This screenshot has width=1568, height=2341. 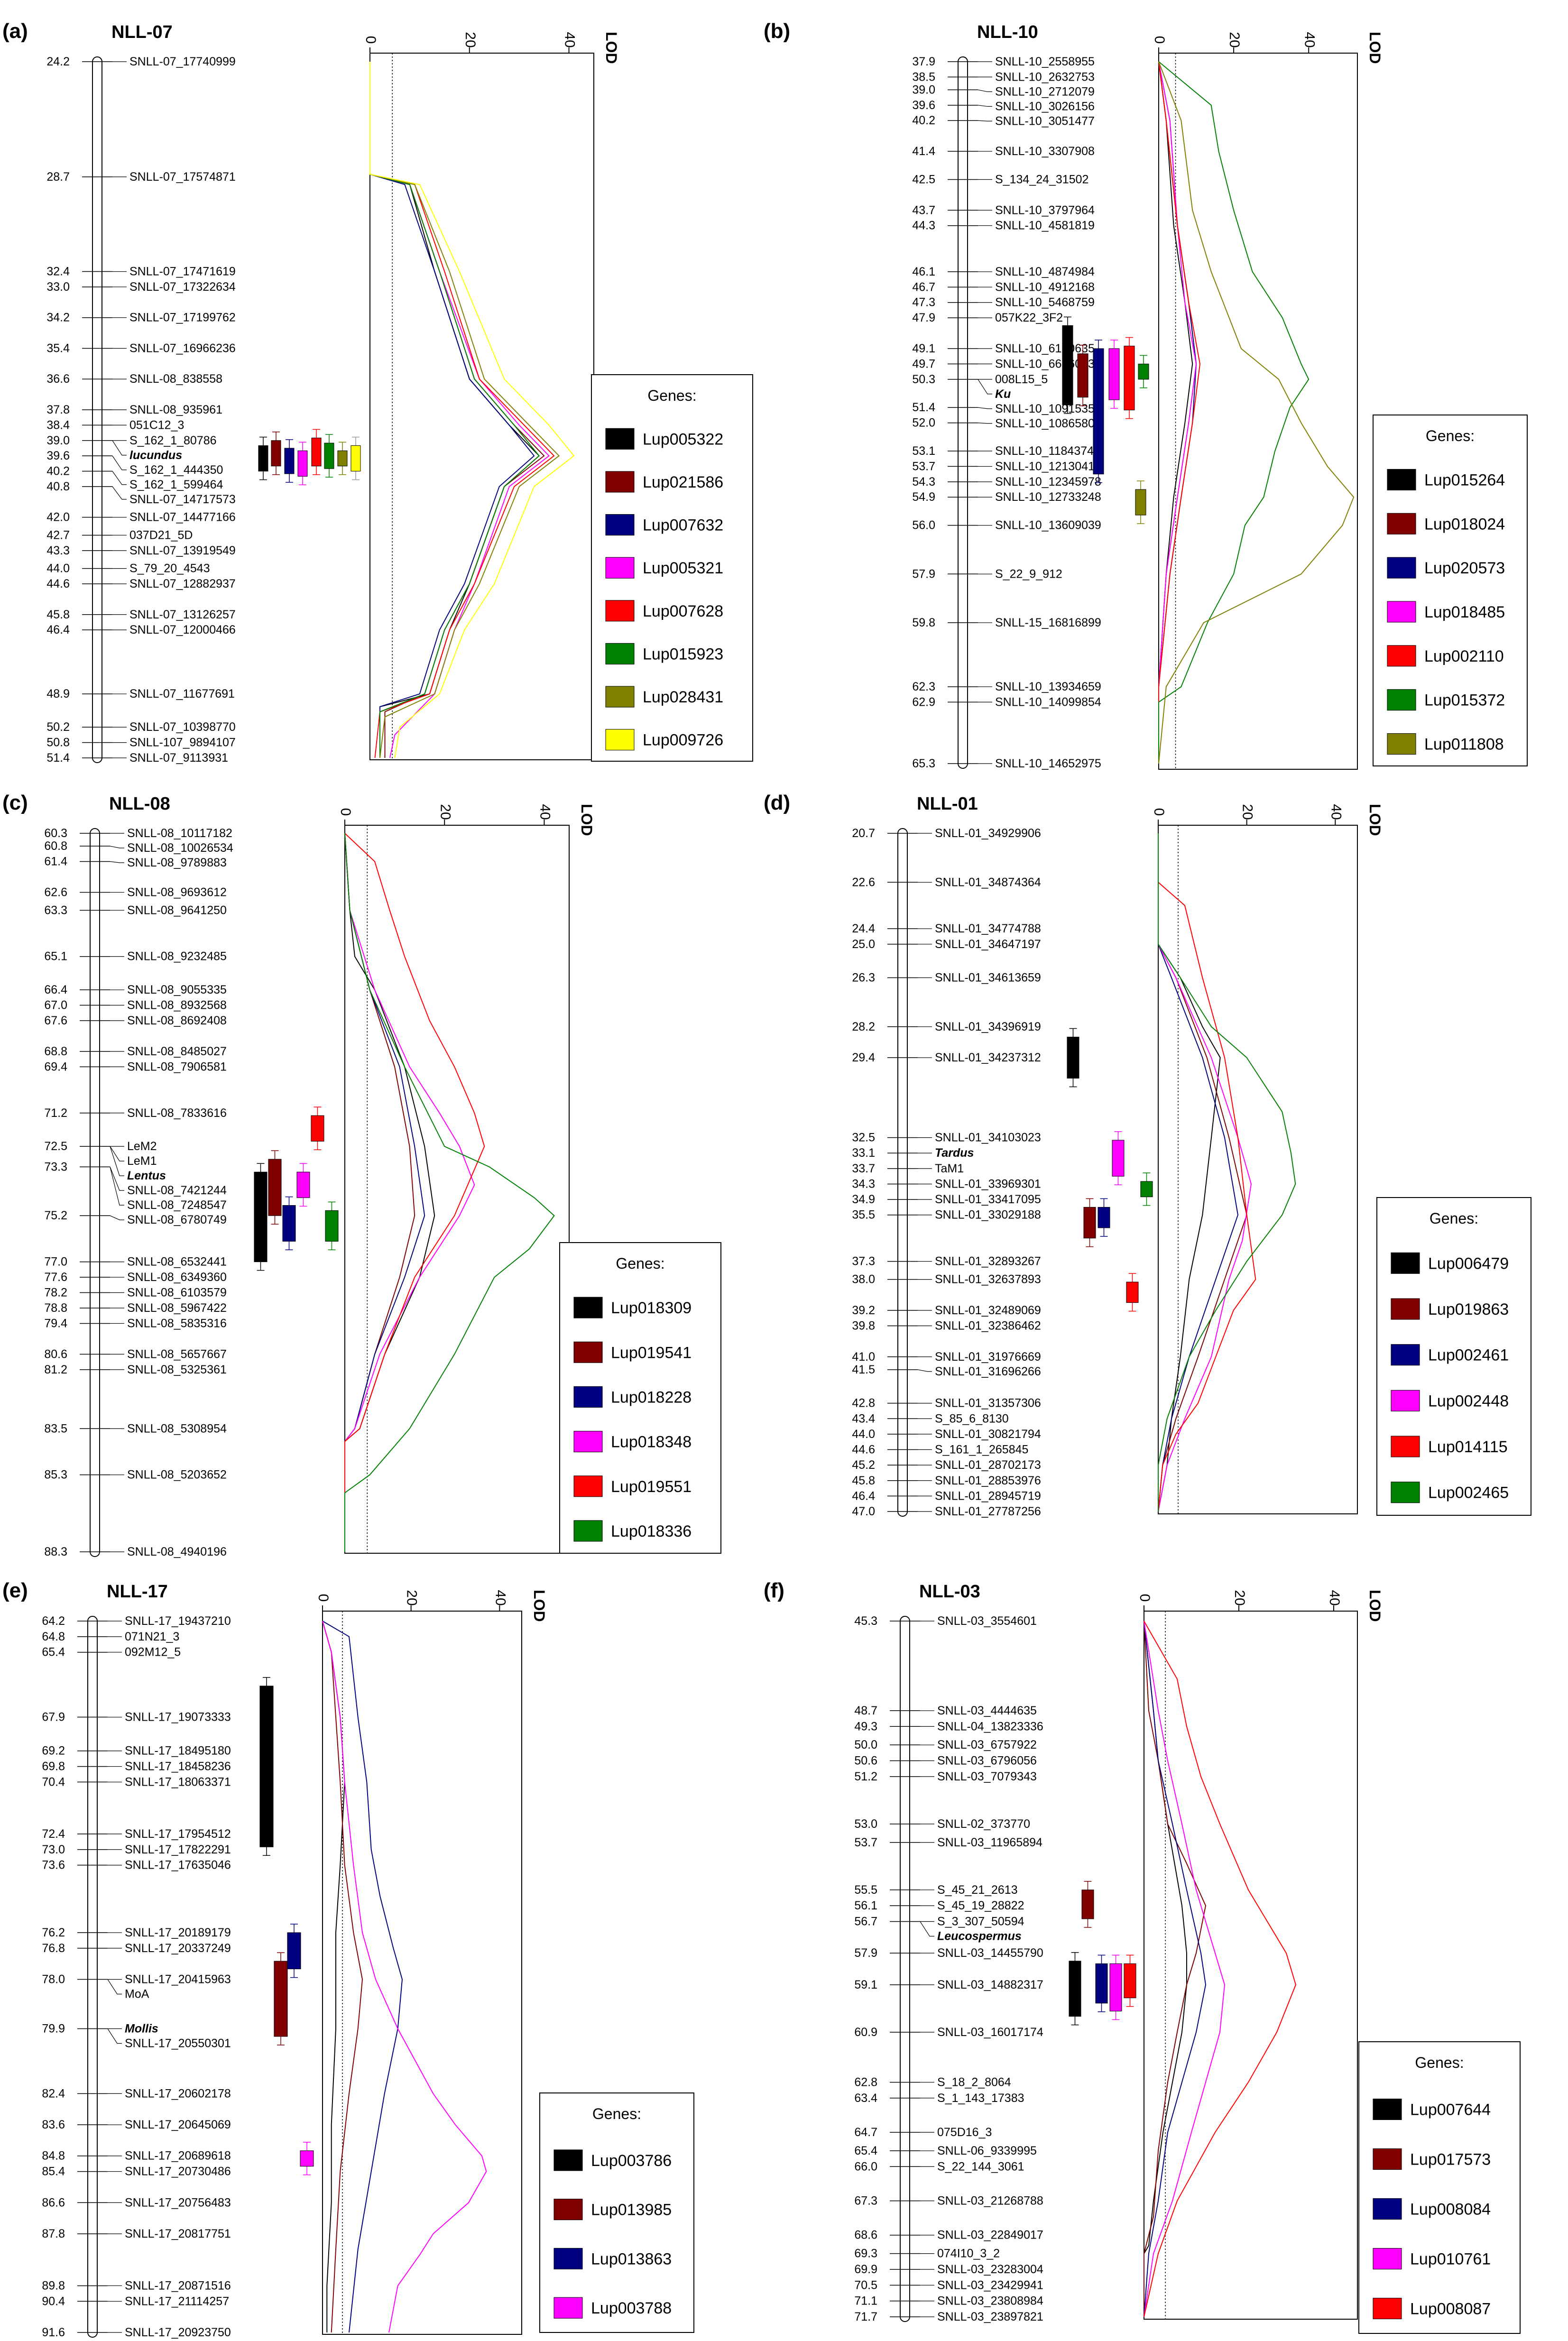 What do you see at coordinates (15, 802) in the screenshot?
I see `panel-label: (c)` at bounding box center [15, 802].